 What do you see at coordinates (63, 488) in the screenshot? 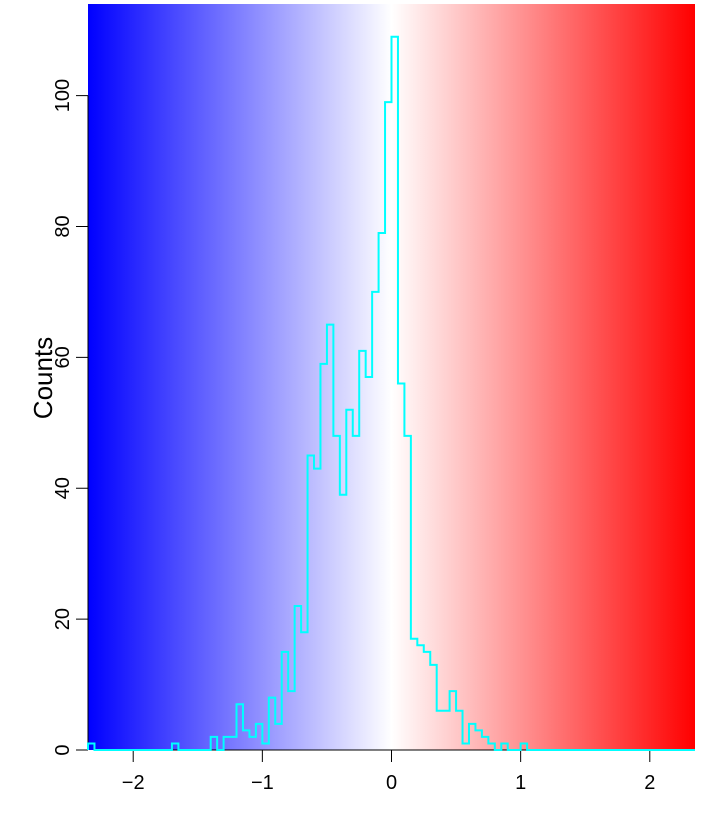
I see `y-tick-label: 40` at bounding box center [63, 488].